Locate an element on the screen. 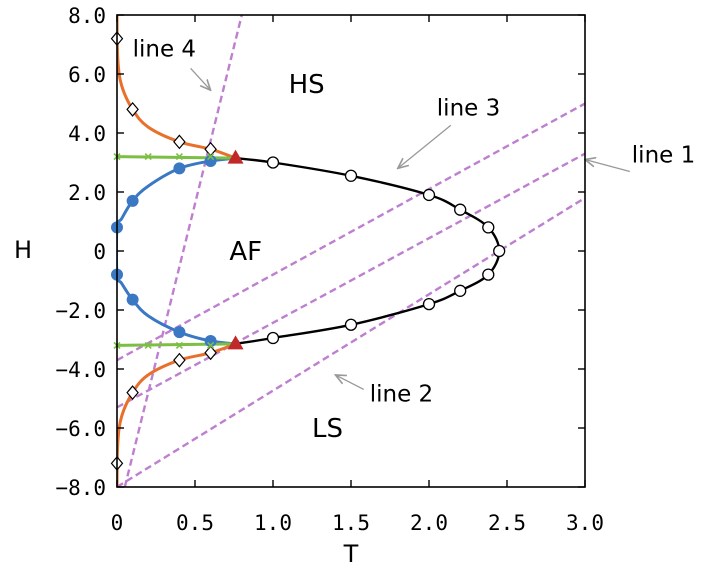  x-axis-title: T is located at coordinates (351, 554).